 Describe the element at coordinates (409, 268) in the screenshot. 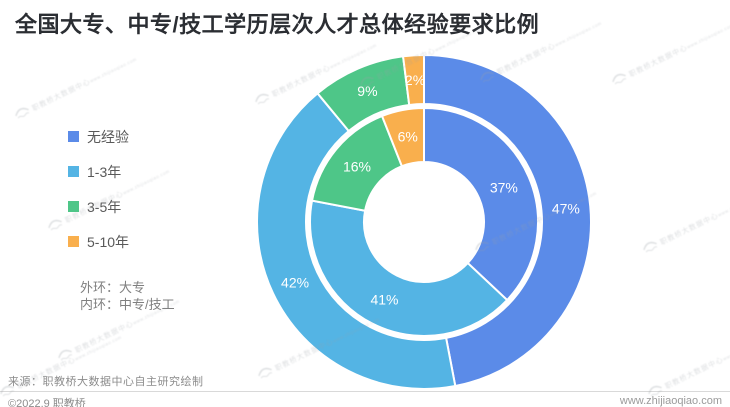

I see `inner-slice-1-3年` at that location.